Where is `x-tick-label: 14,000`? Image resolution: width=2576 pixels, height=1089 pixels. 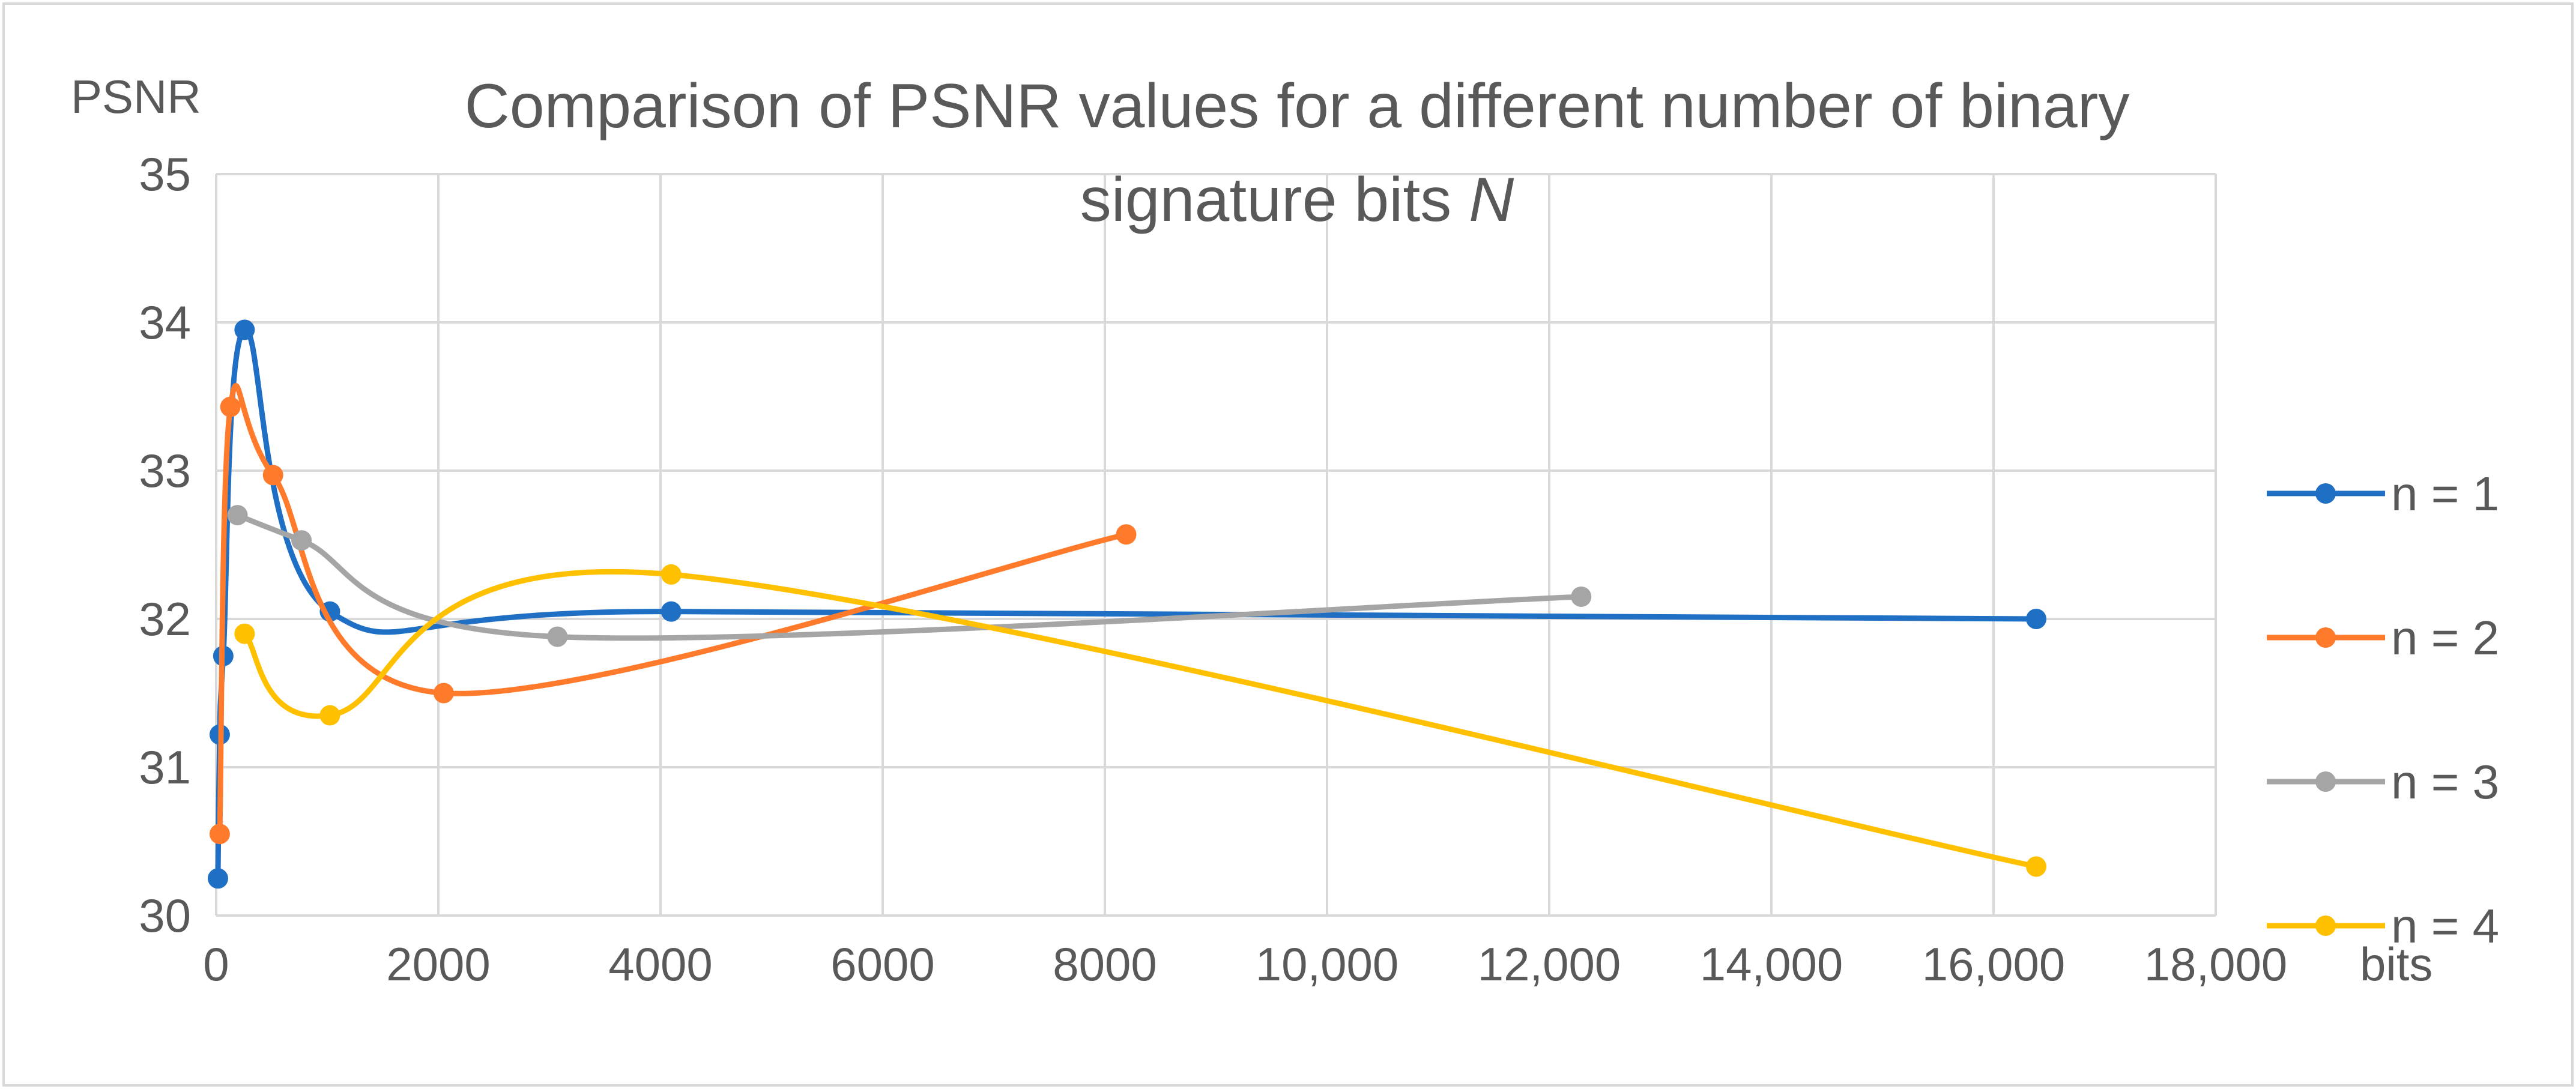
x-tick-label: 14,000 is located at coordinates (1771, 964).